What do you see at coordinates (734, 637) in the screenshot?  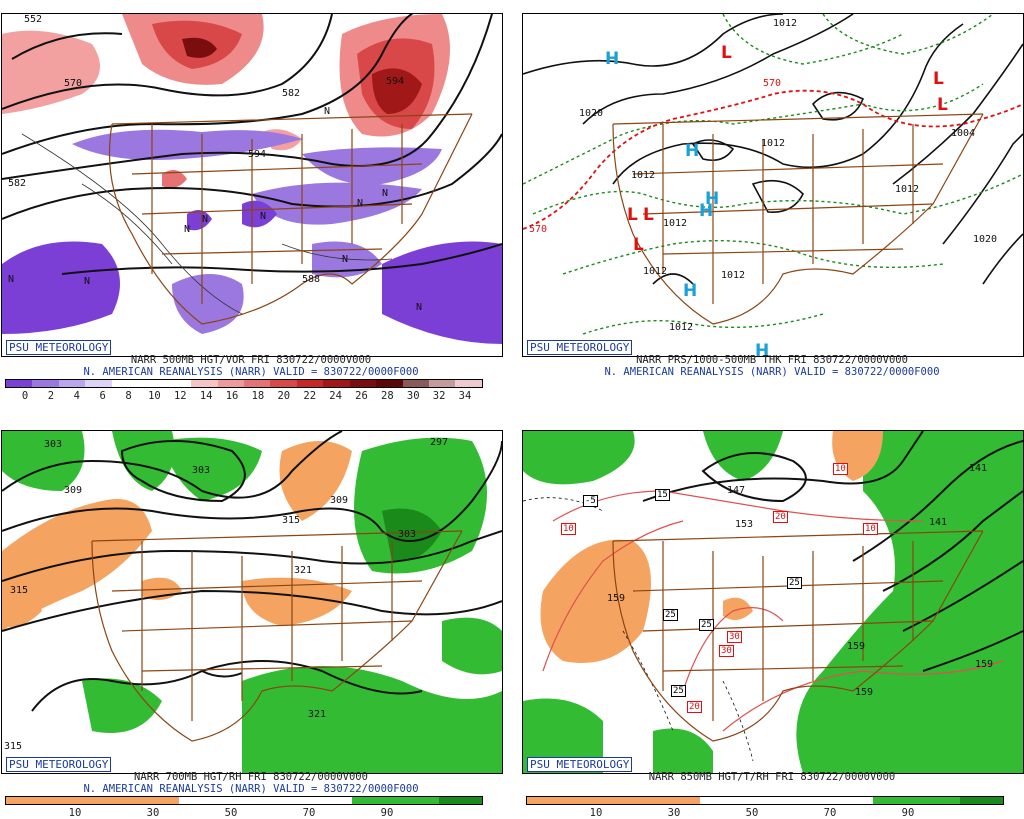 I see `temp-label: 30` at bounding box center [734, 637].